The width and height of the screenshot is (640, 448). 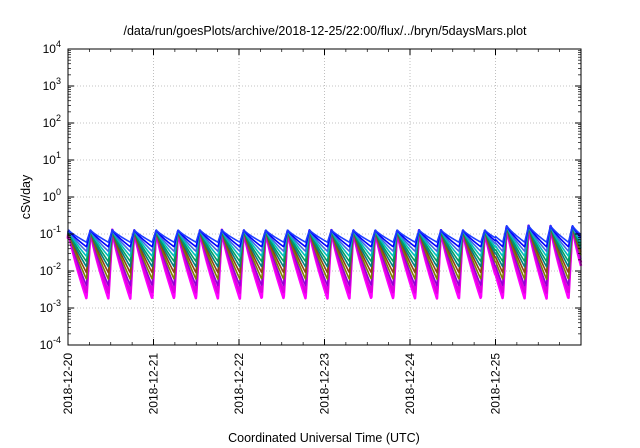 I want to click on y-tick-label: 10¹, so click(x=52, y=158).